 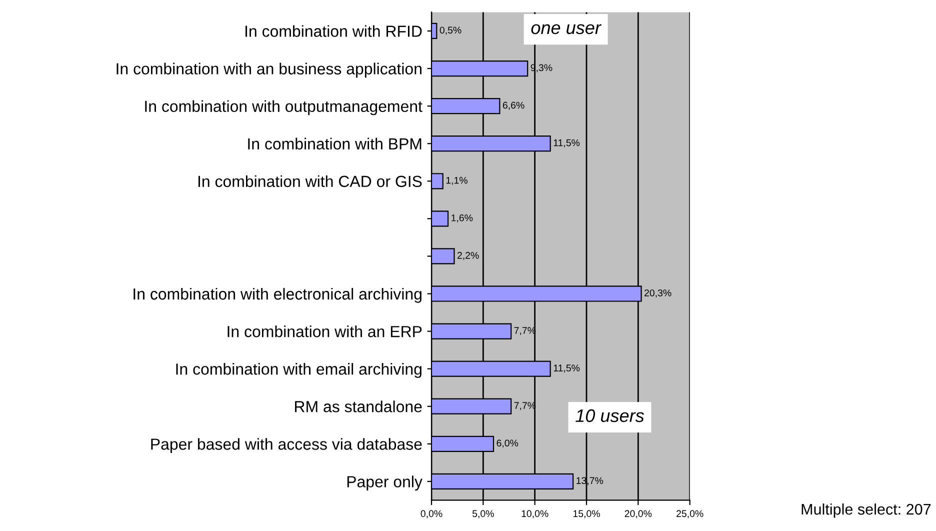 What do you see at coordinates (566, 29) in the screenshot?
I see `annotation: one user` at bounding box center [566, 29].